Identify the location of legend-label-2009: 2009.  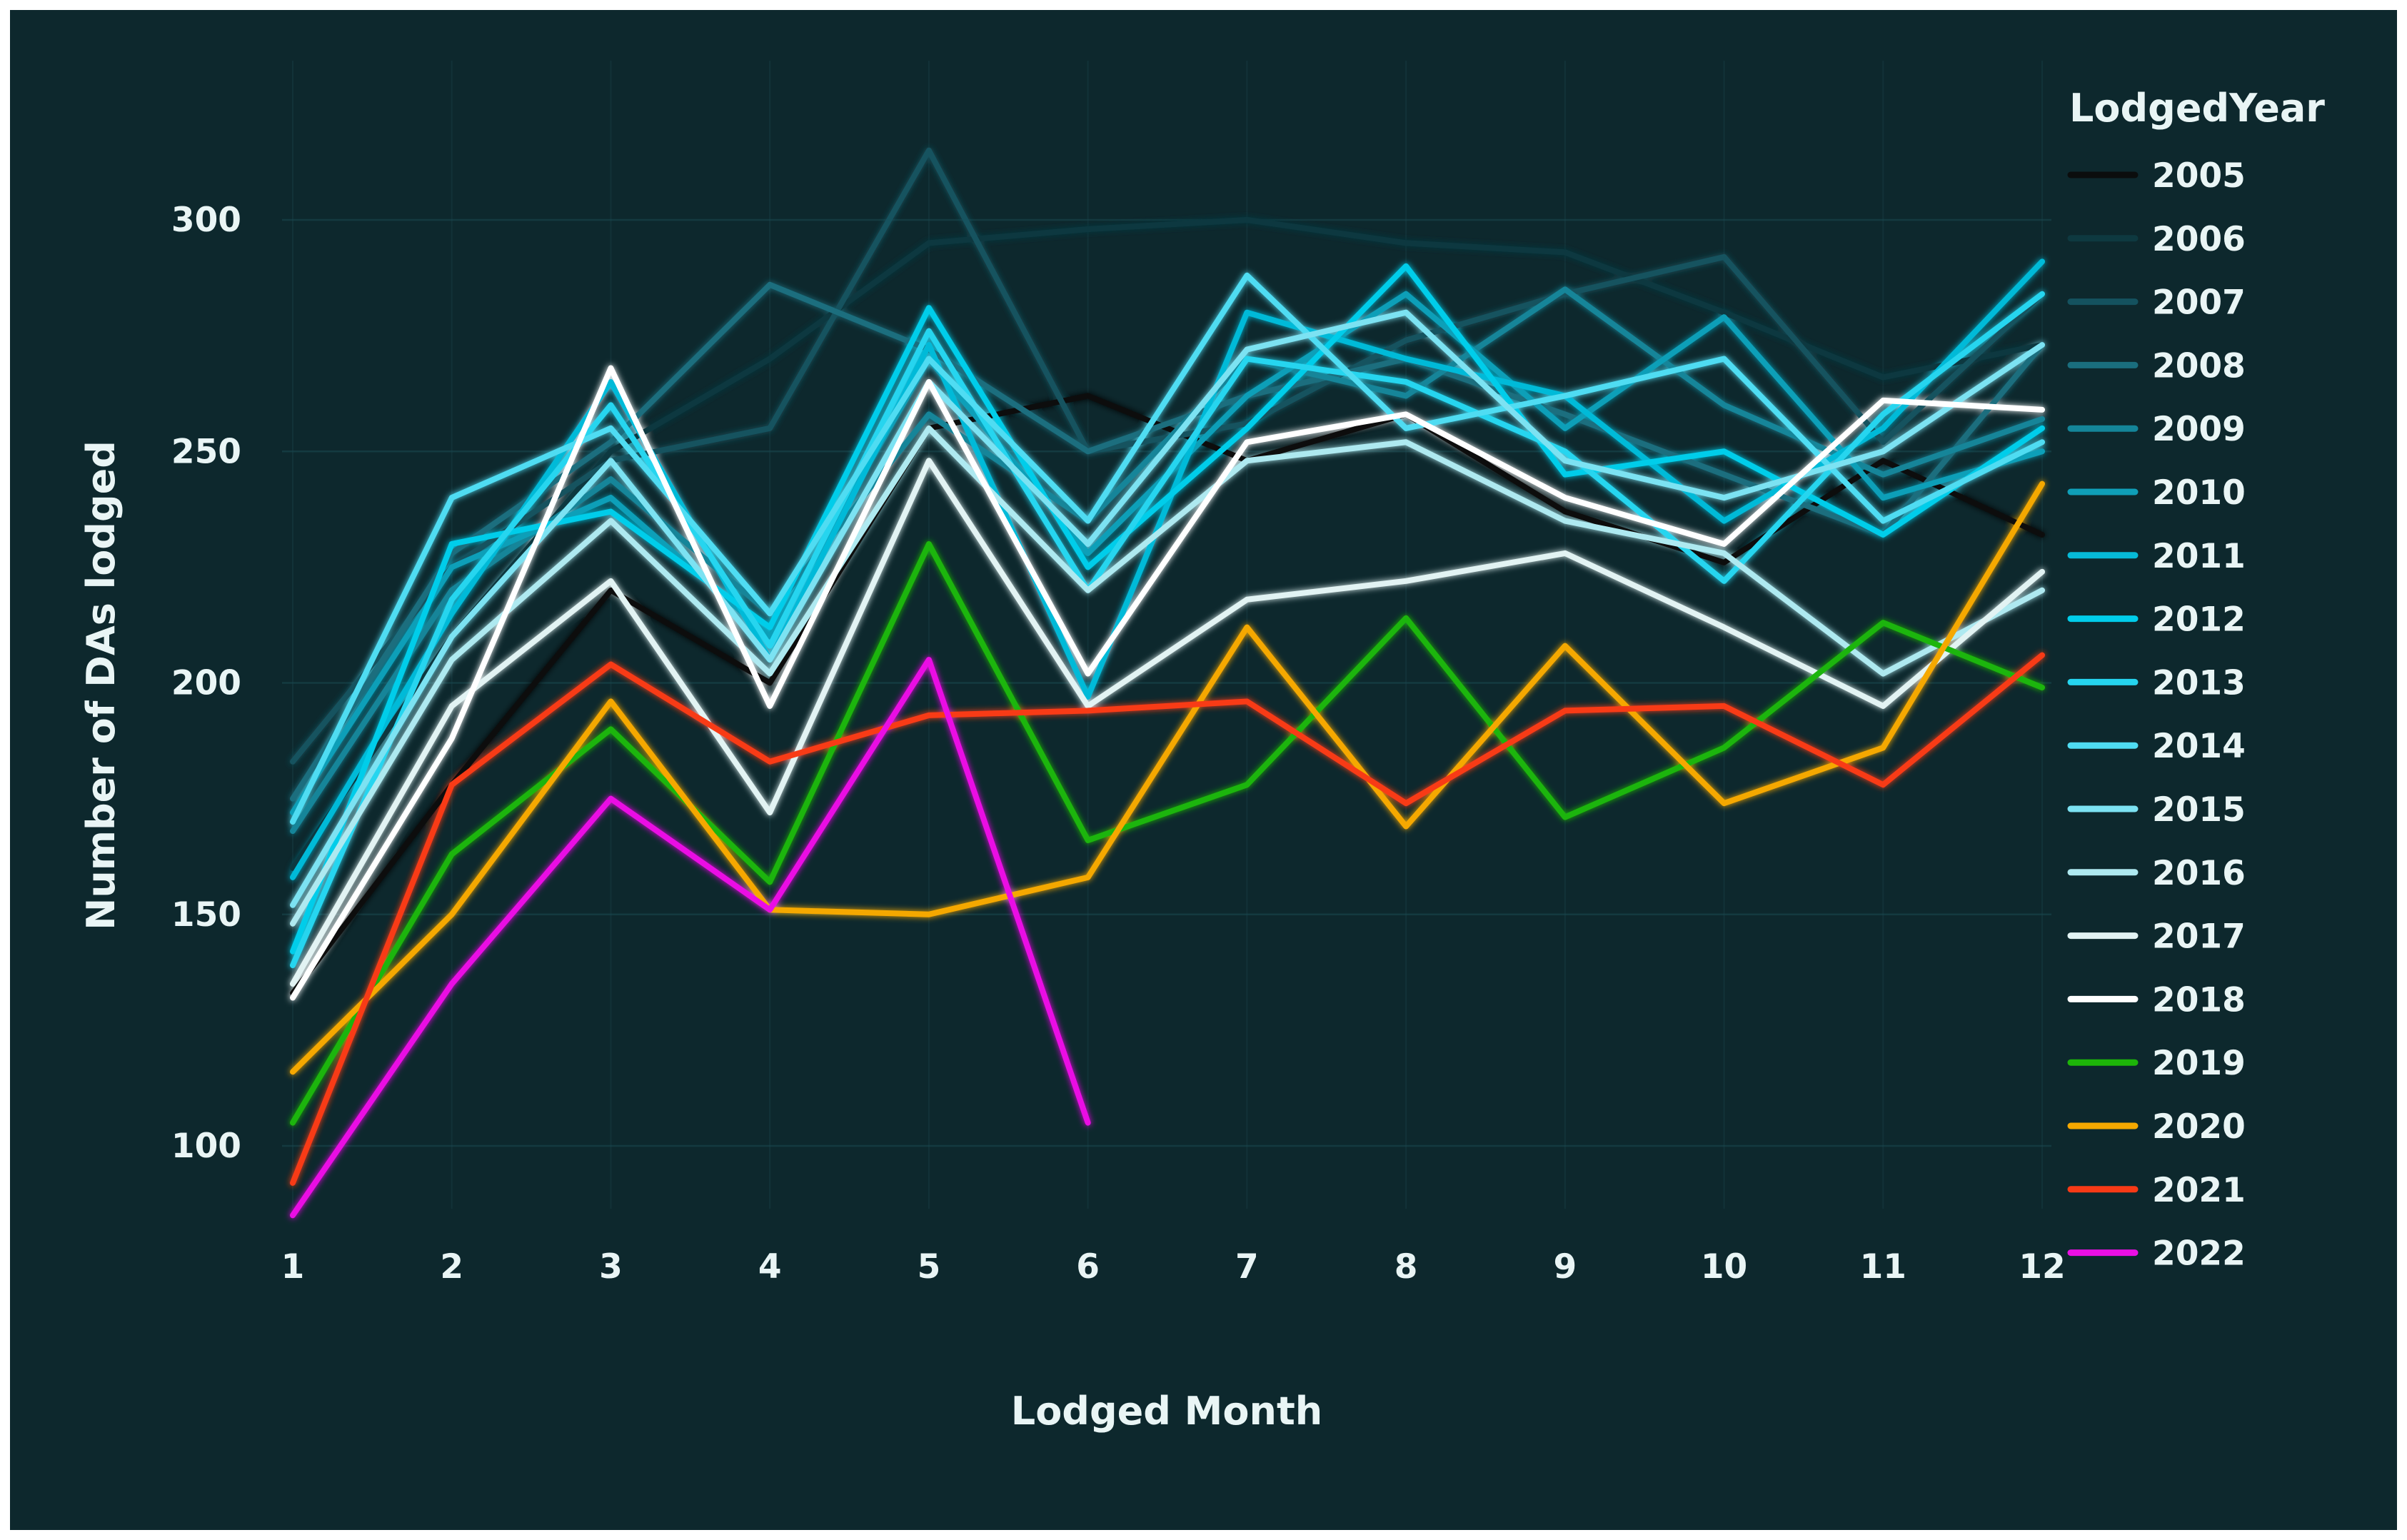
(2199, 429).